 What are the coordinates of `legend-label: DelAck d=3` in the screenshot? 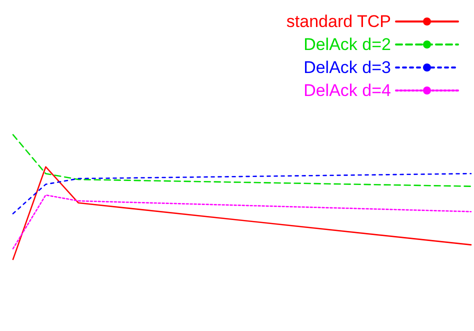 It's located at (347, 67).